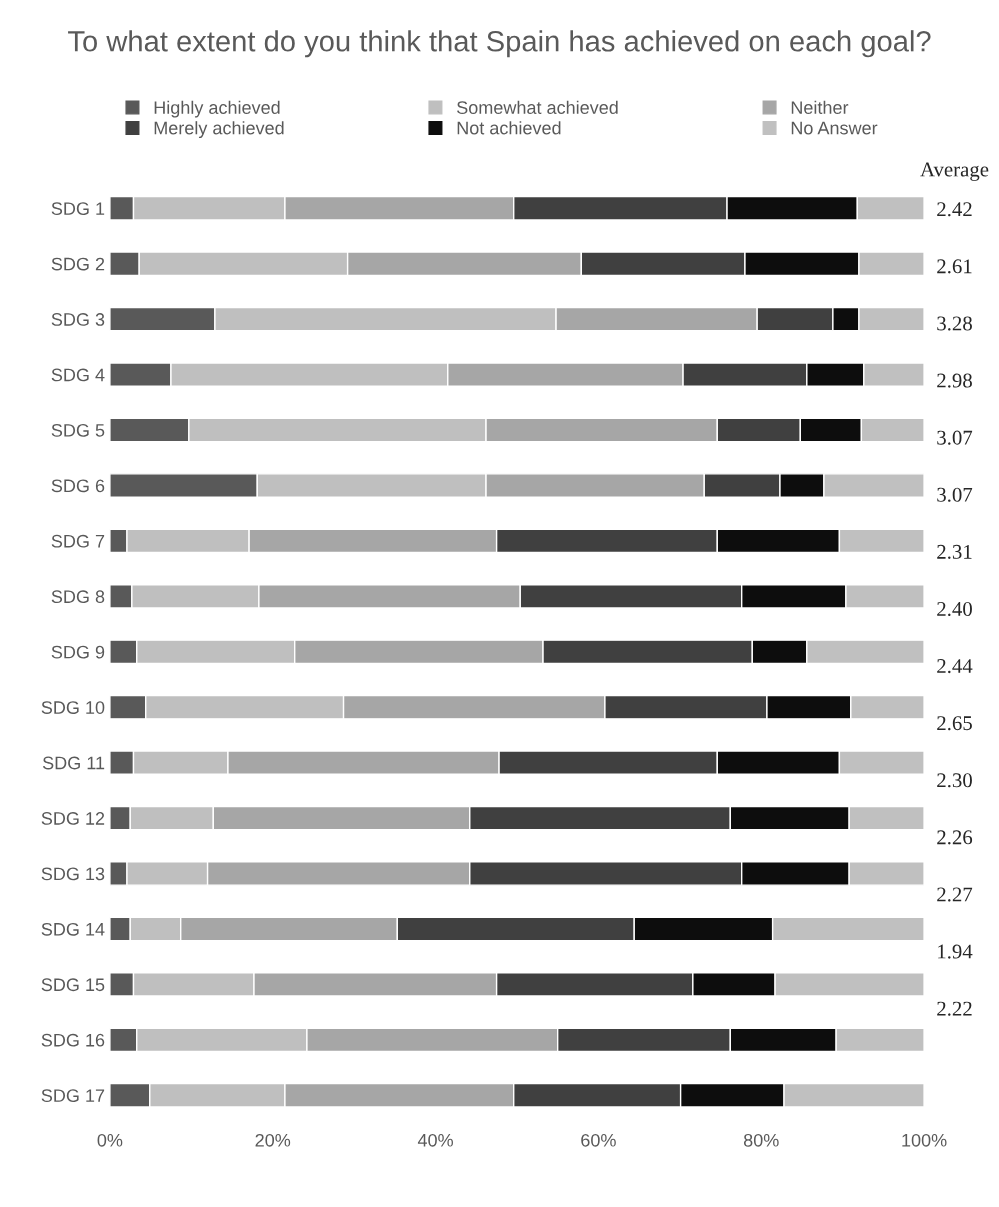  What do you see at coordinates (954, 171) in the screenshot?
I see `text: Average` at bounding box center [954, 171].